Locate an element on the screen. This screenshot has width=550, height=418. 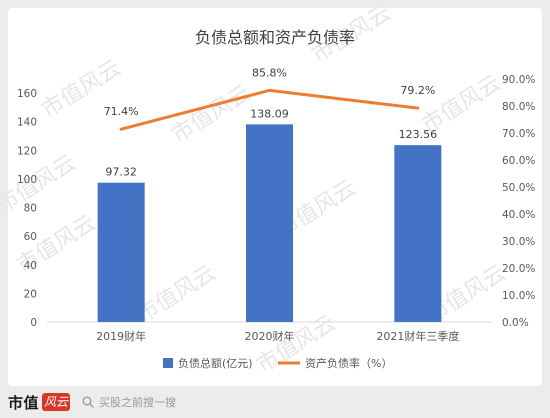
y2-tick-label: 0.0% is located at coordinates (515, 323).